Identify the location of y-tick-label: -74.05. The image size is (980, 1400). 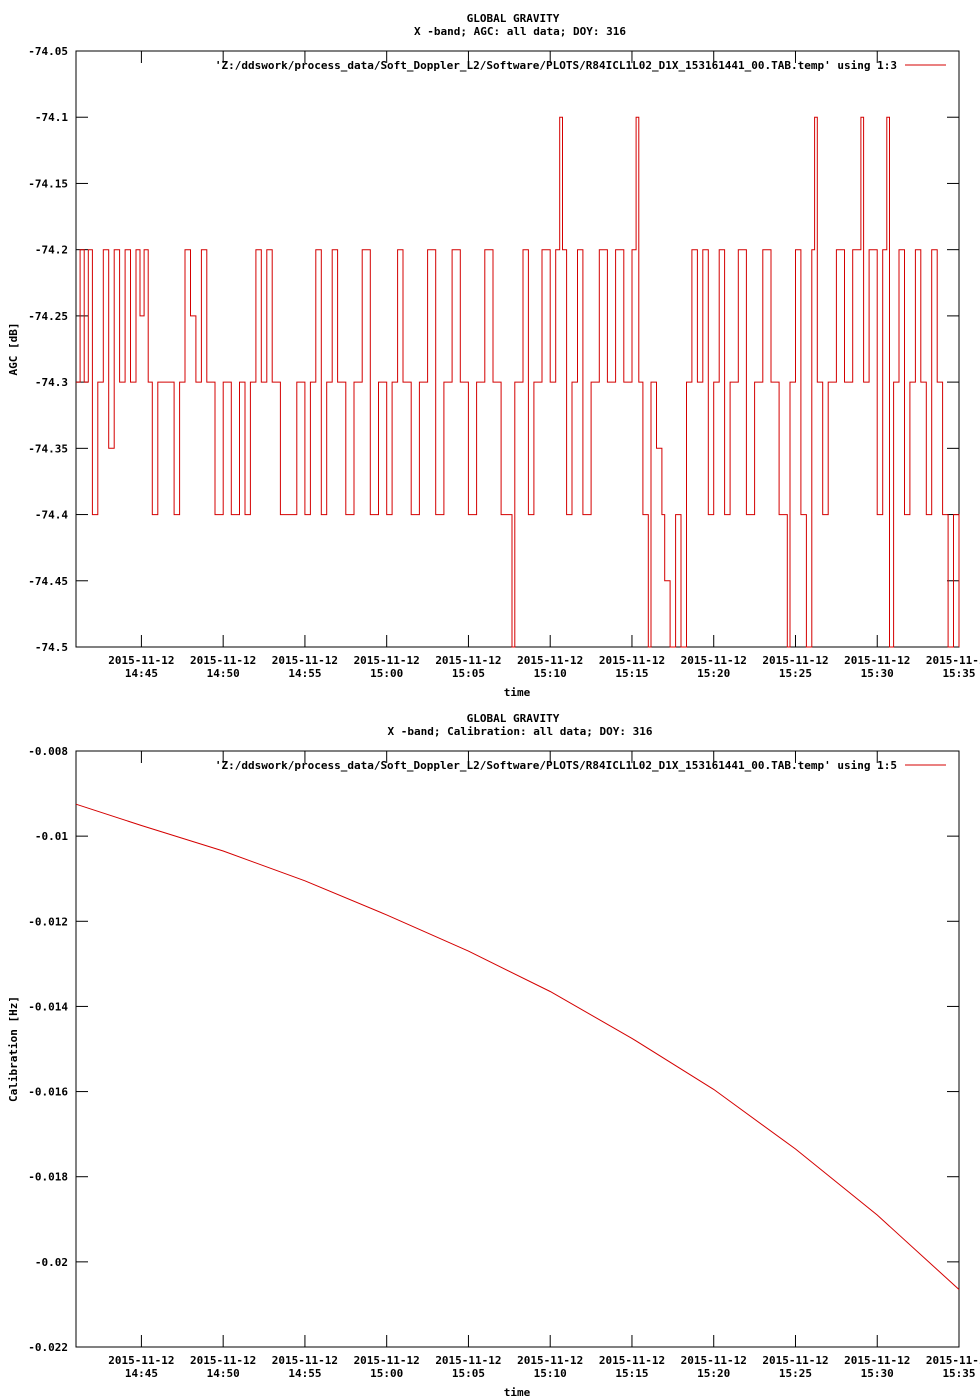
(48, 51).